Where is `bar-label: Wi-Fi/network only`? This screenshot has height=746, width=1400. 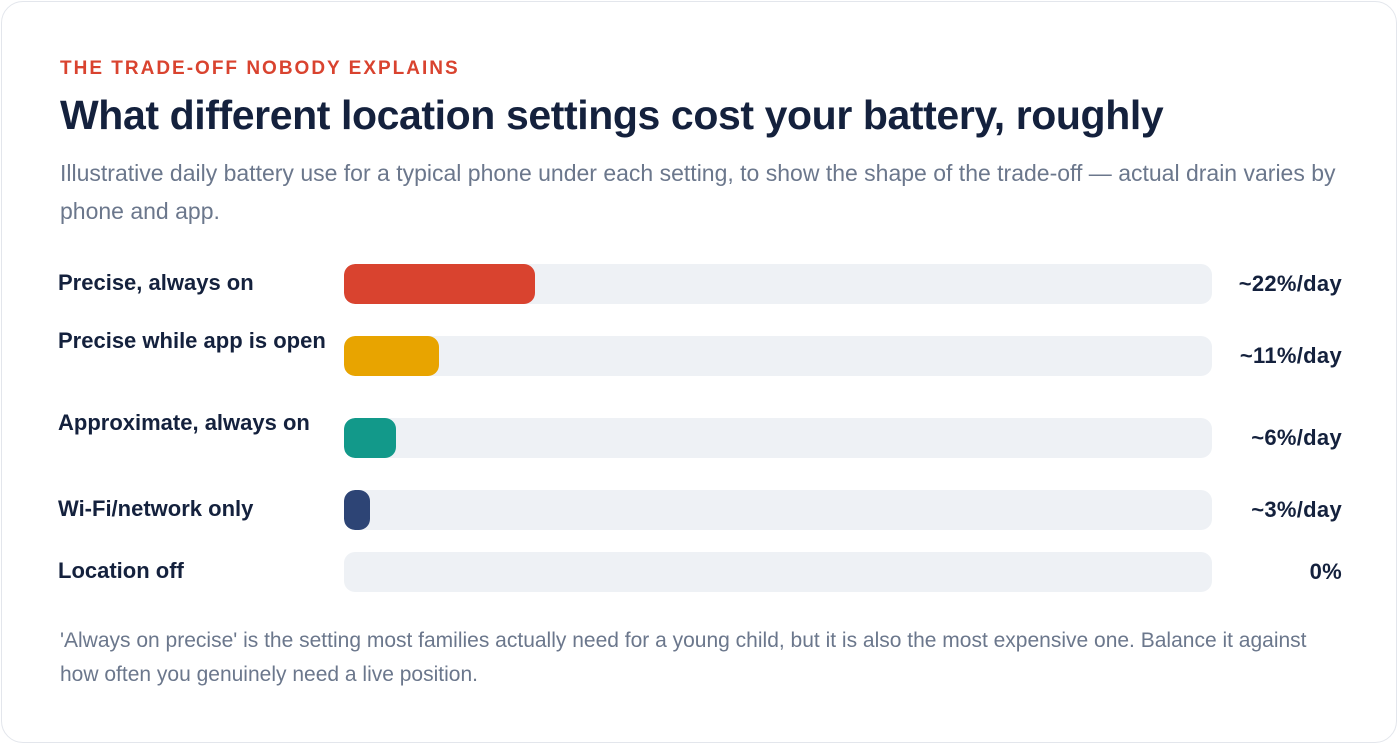
bar-label: Wi-Fi/network only is located at coordinates (156, 508).